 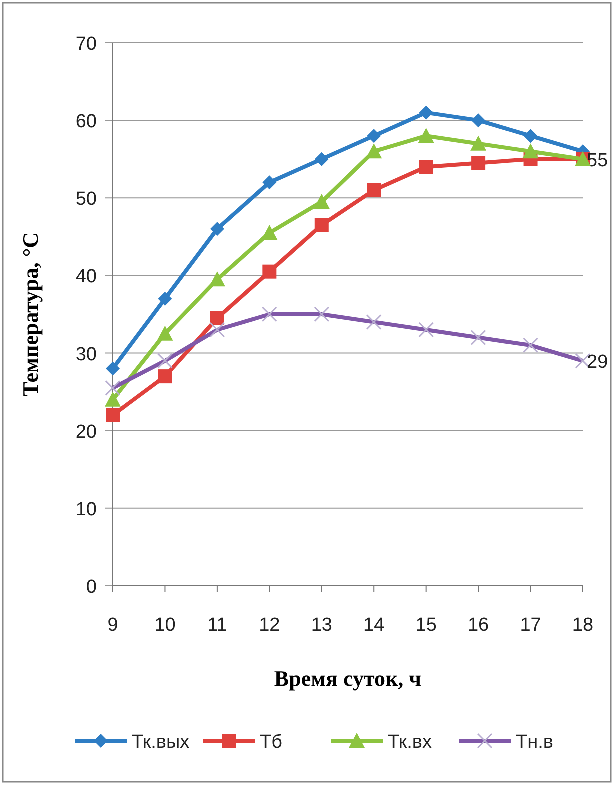 What do you see at coordinates (86, 44) in the screenshot?
I see `y-tick-label: 70` at bounding box center [86, 44].